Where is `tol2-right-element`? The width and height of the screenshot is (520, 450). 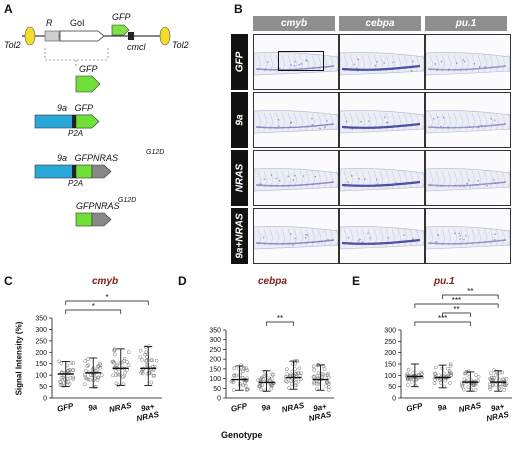 tol2-right-element is located at coordinates (165, 36).